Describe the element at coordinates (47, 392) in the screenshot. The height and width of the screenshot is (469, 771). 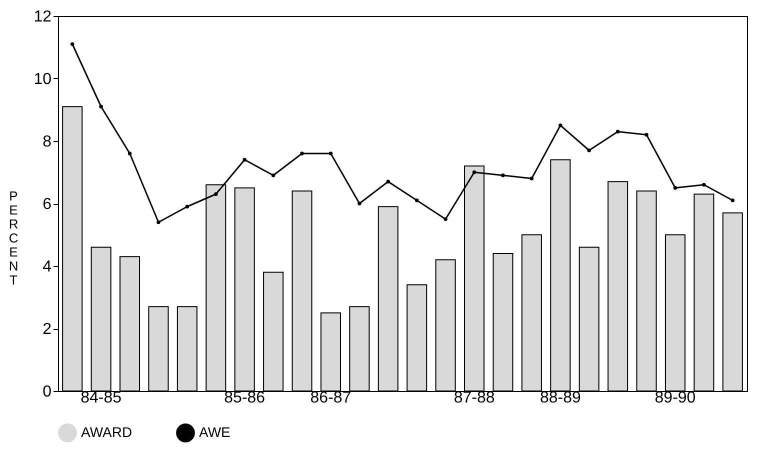
I see `y-tick-label: 0` at that location.